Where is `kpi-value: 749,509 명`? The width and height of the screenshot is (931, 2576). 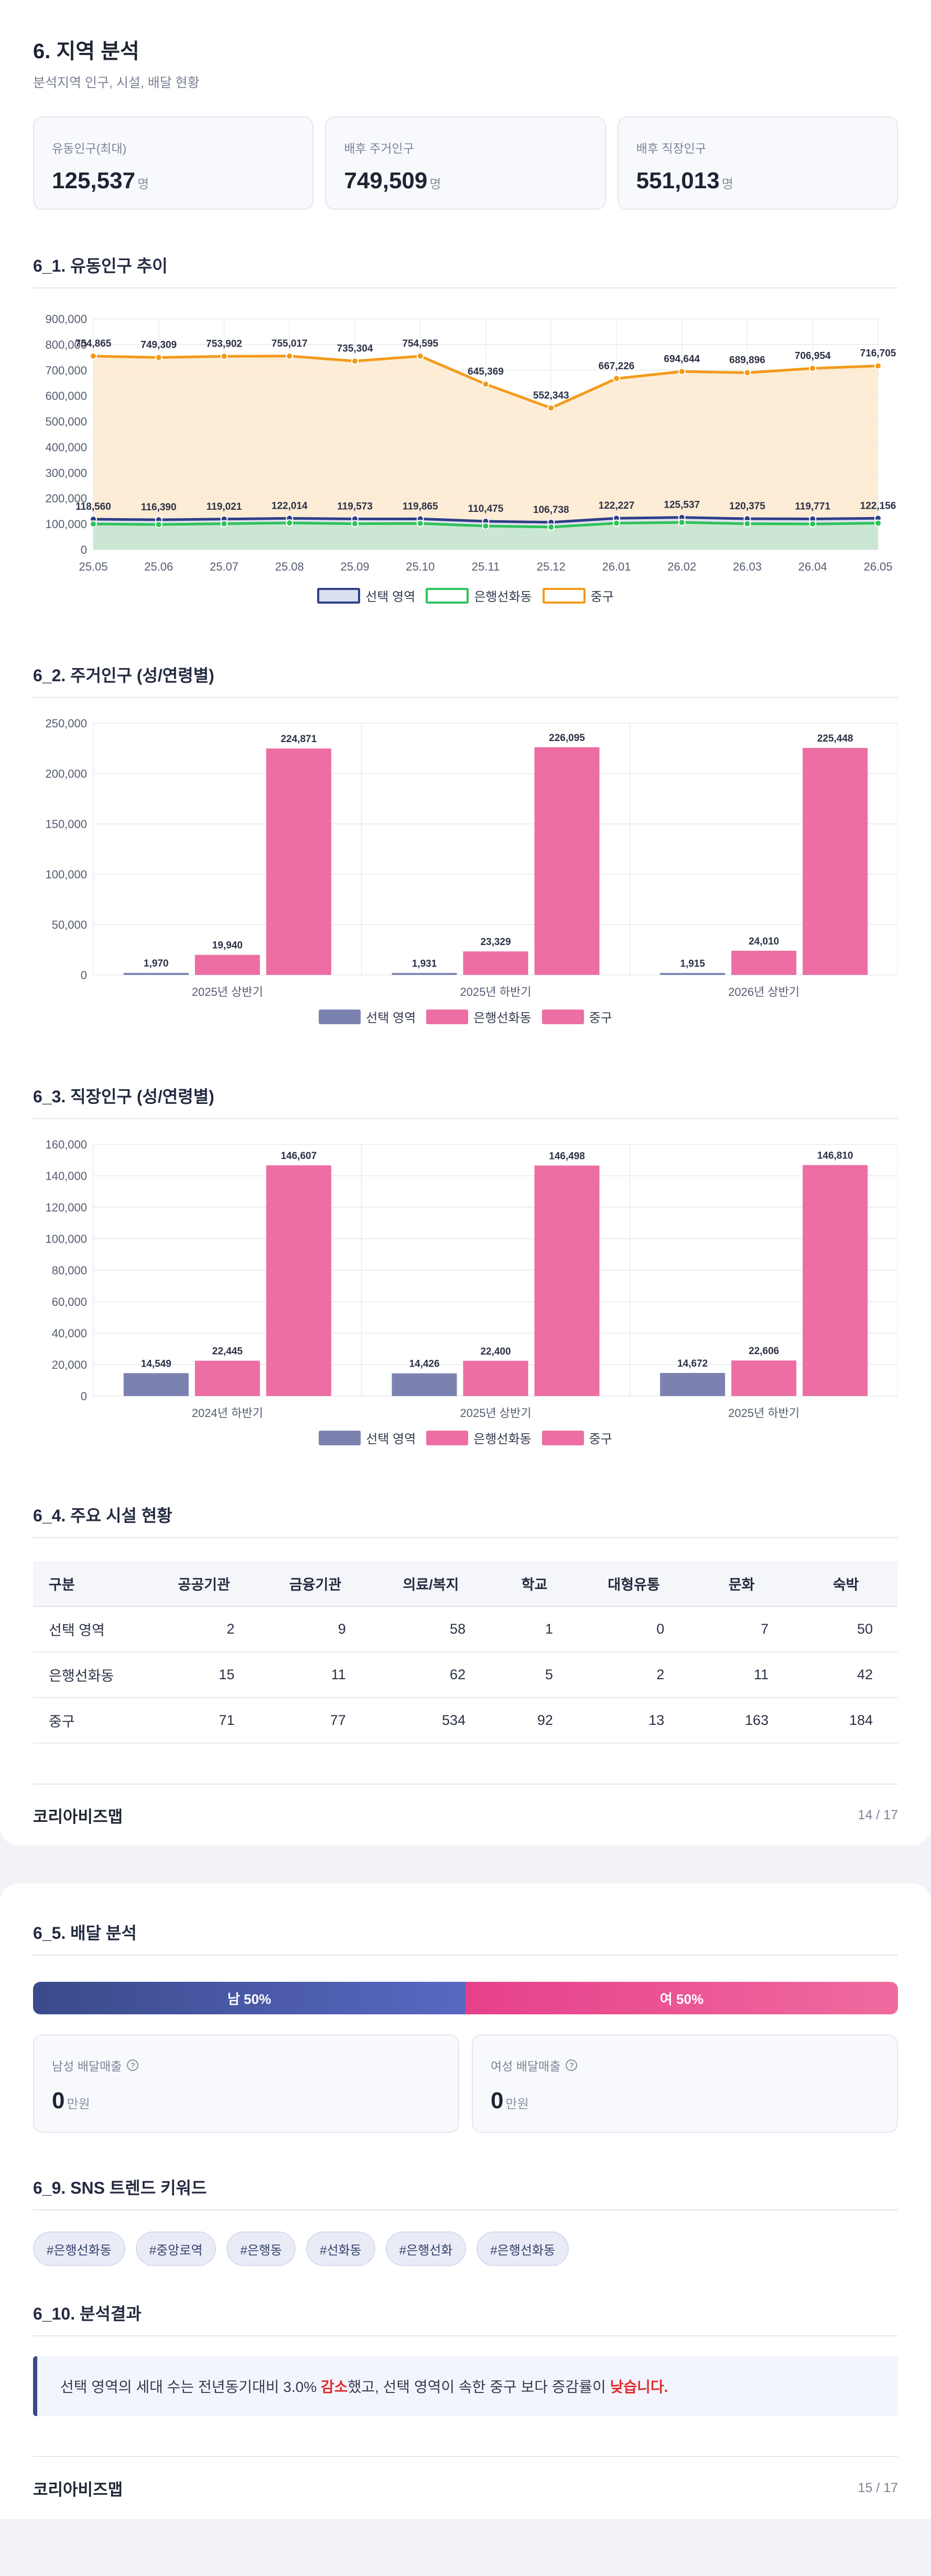 kpi-value: 749,509 명 is located at coordinates (465, 181).